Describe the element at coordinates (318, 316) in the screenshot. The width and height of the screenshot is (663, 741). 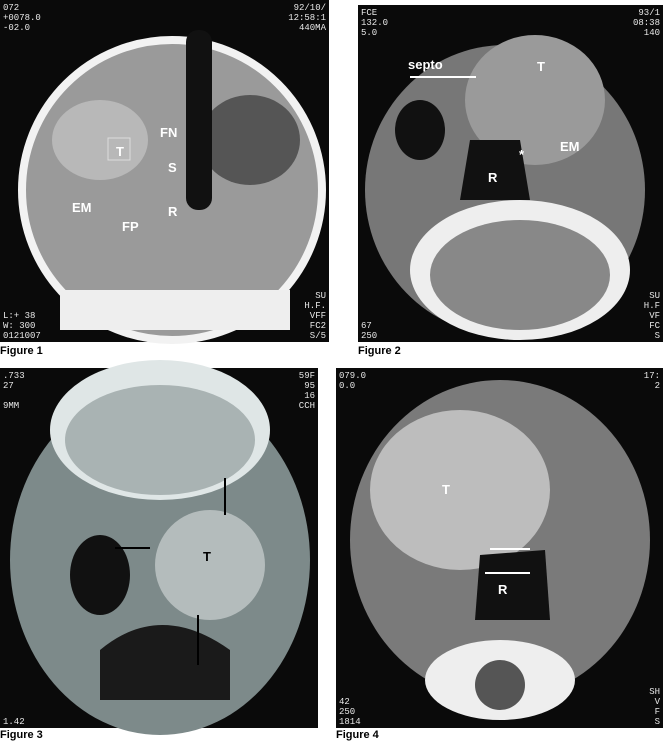
I see `scan-overlay-text: VFF` at that location.